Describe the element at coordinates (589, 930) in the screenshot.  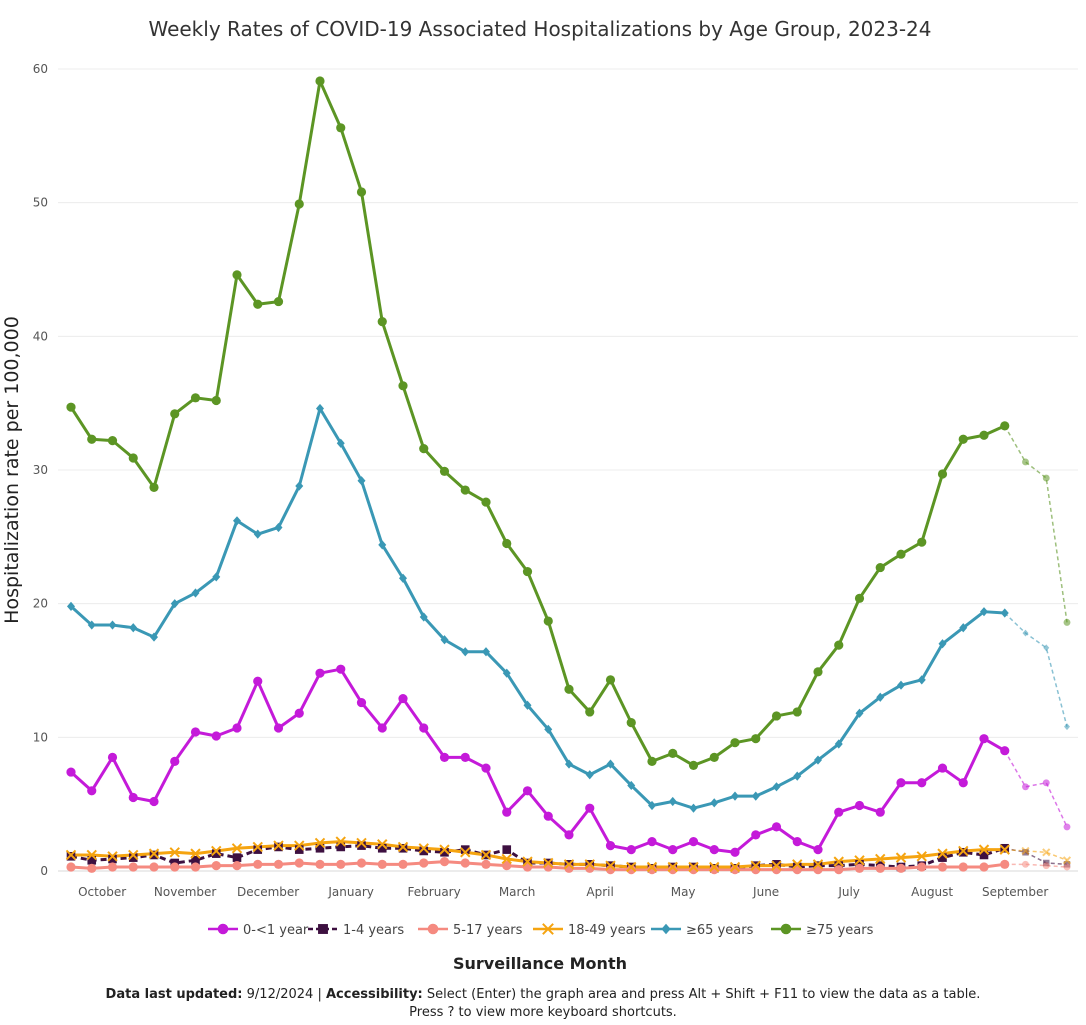
I see `legend-item: 18-49 years` at that location.